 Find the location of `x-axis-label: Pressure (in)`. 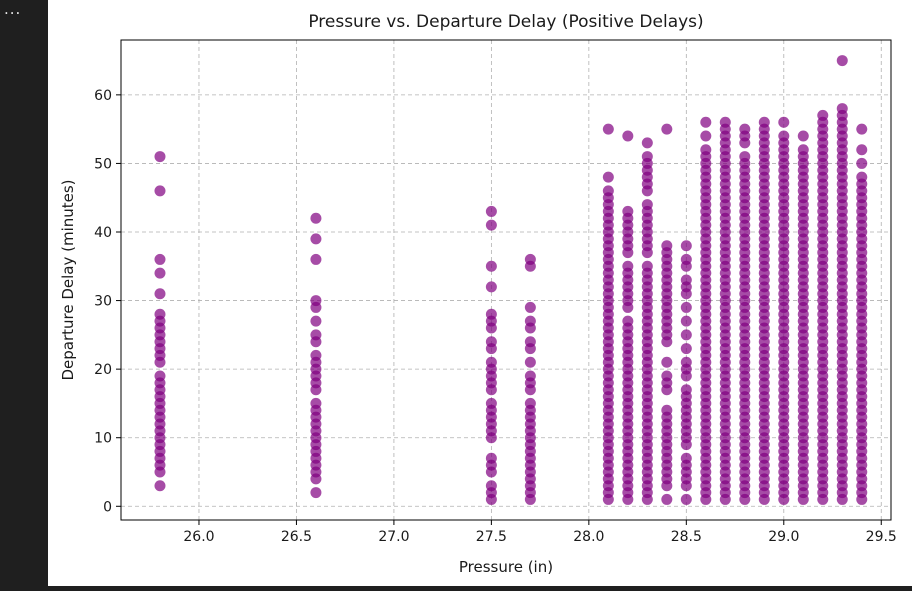

x-axis-label: Pressure (in) is located at coordinates (506, 567).